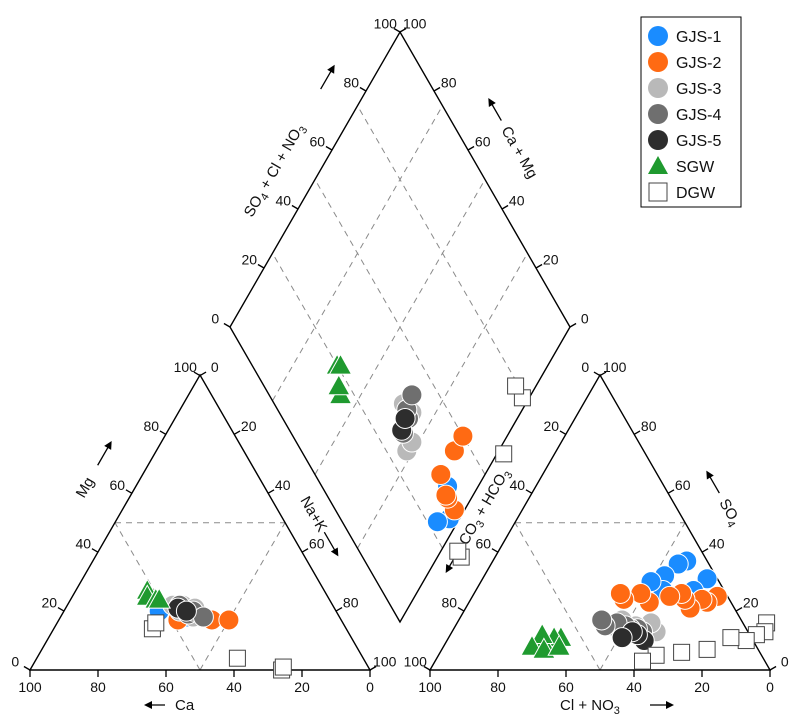  What do you see at coordinates (249, 260) in the screenshot?
I see `tick-label-so4-cl-no3: 20` at bounding box center [249, 260].